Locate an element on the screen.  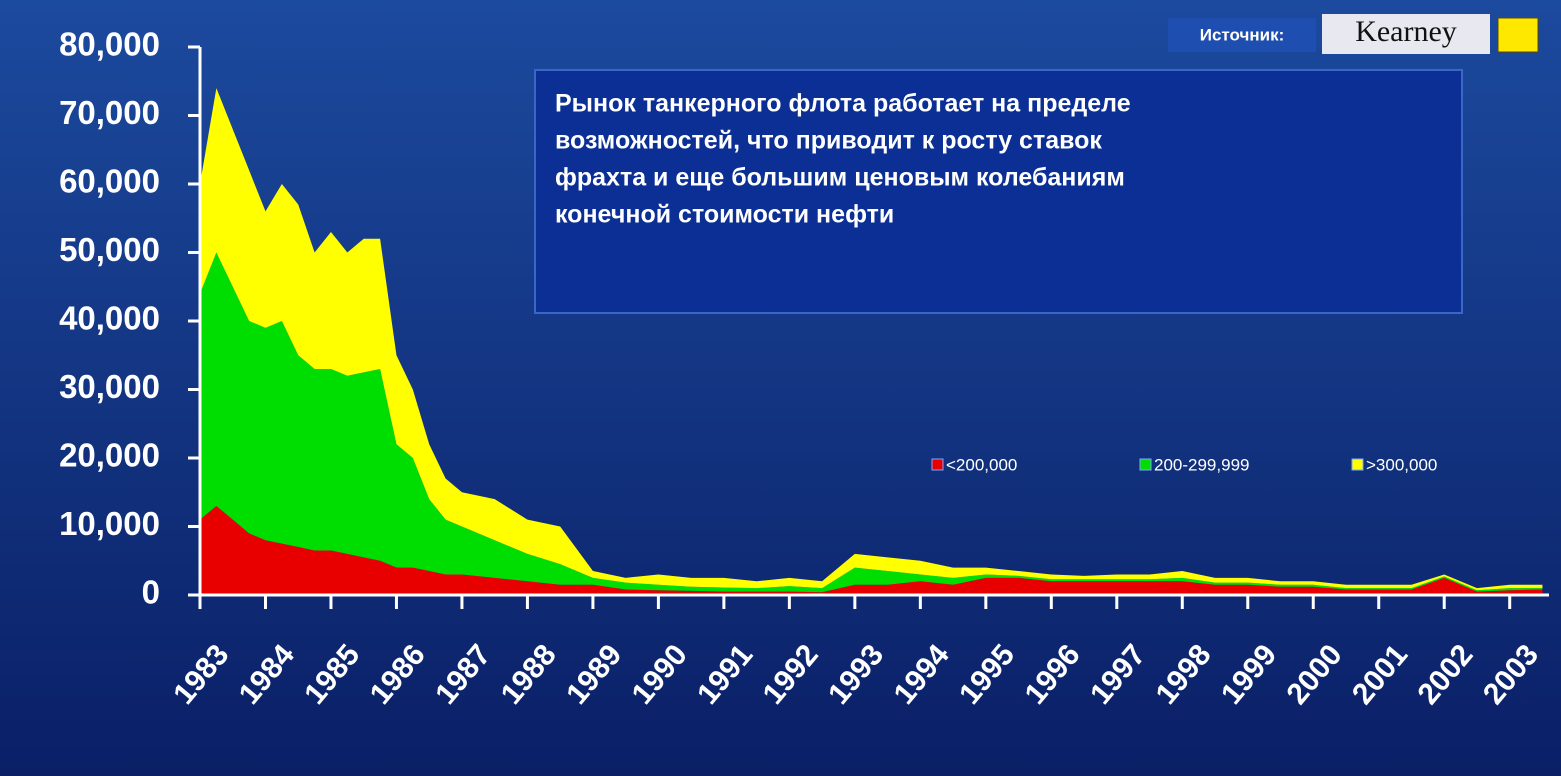
logo-box is located at coordinates (1406, 34).